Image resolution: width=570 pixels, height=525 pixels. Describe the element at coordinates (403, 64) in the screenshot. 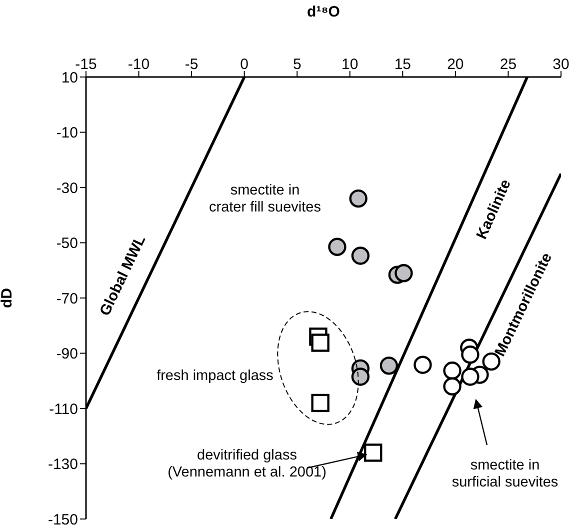

I see `x-tick-label: 15` at that location.